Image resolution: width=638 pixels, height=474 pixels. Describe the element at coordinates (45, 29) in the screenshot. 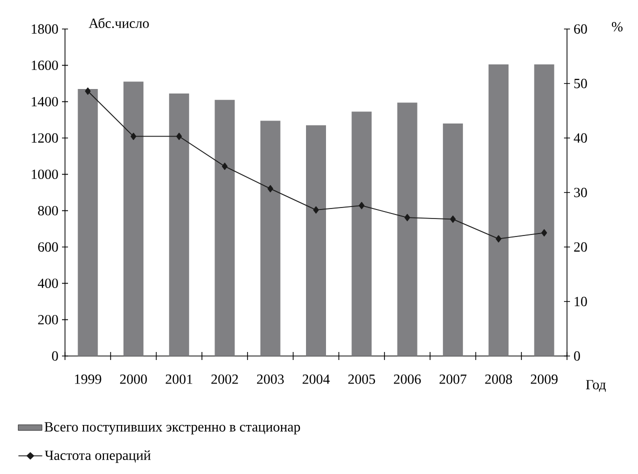

I see `y-tick-label: 1800` at that location.